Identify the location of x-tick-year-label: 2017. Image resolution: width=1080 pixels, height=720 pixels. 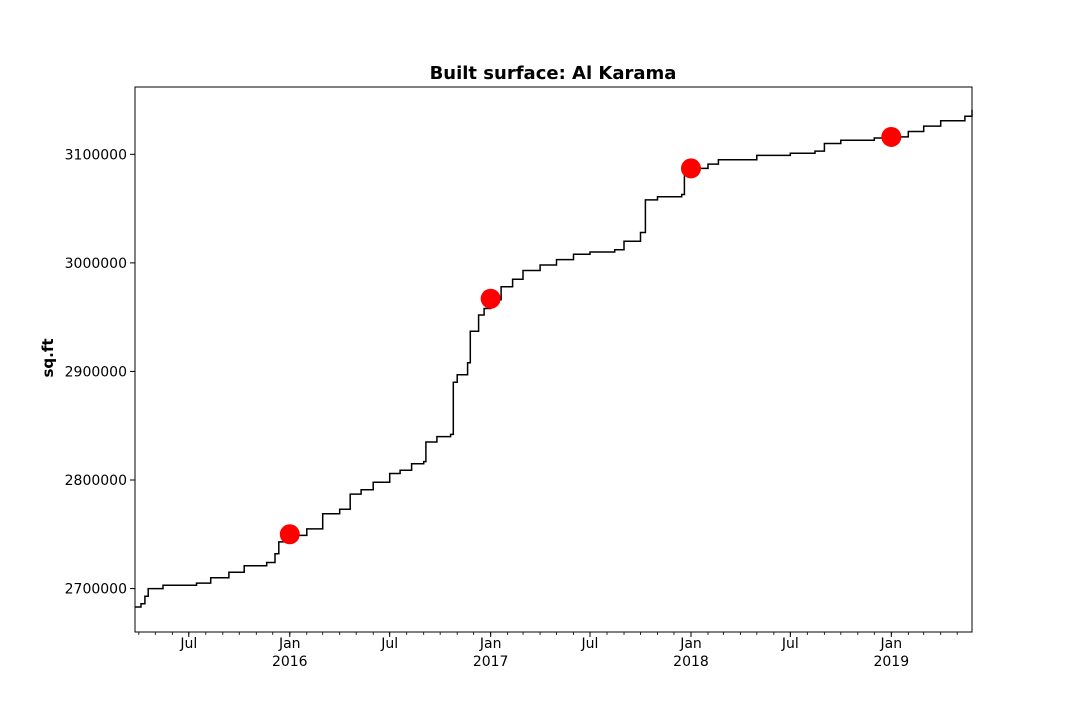
(491, 662).